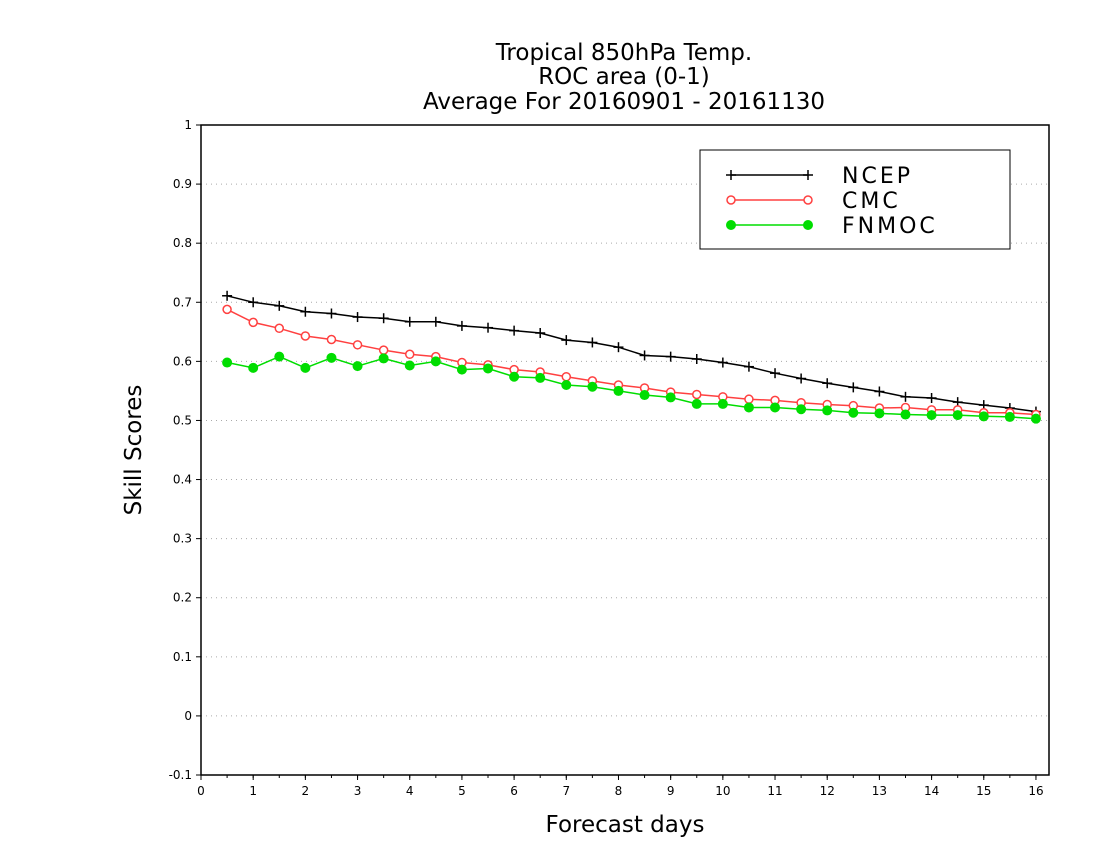  What do you see at coordinates (731, 225) in the screenshot?
I see `legend-marker-fnmoc` at bounding box center [731, 225].